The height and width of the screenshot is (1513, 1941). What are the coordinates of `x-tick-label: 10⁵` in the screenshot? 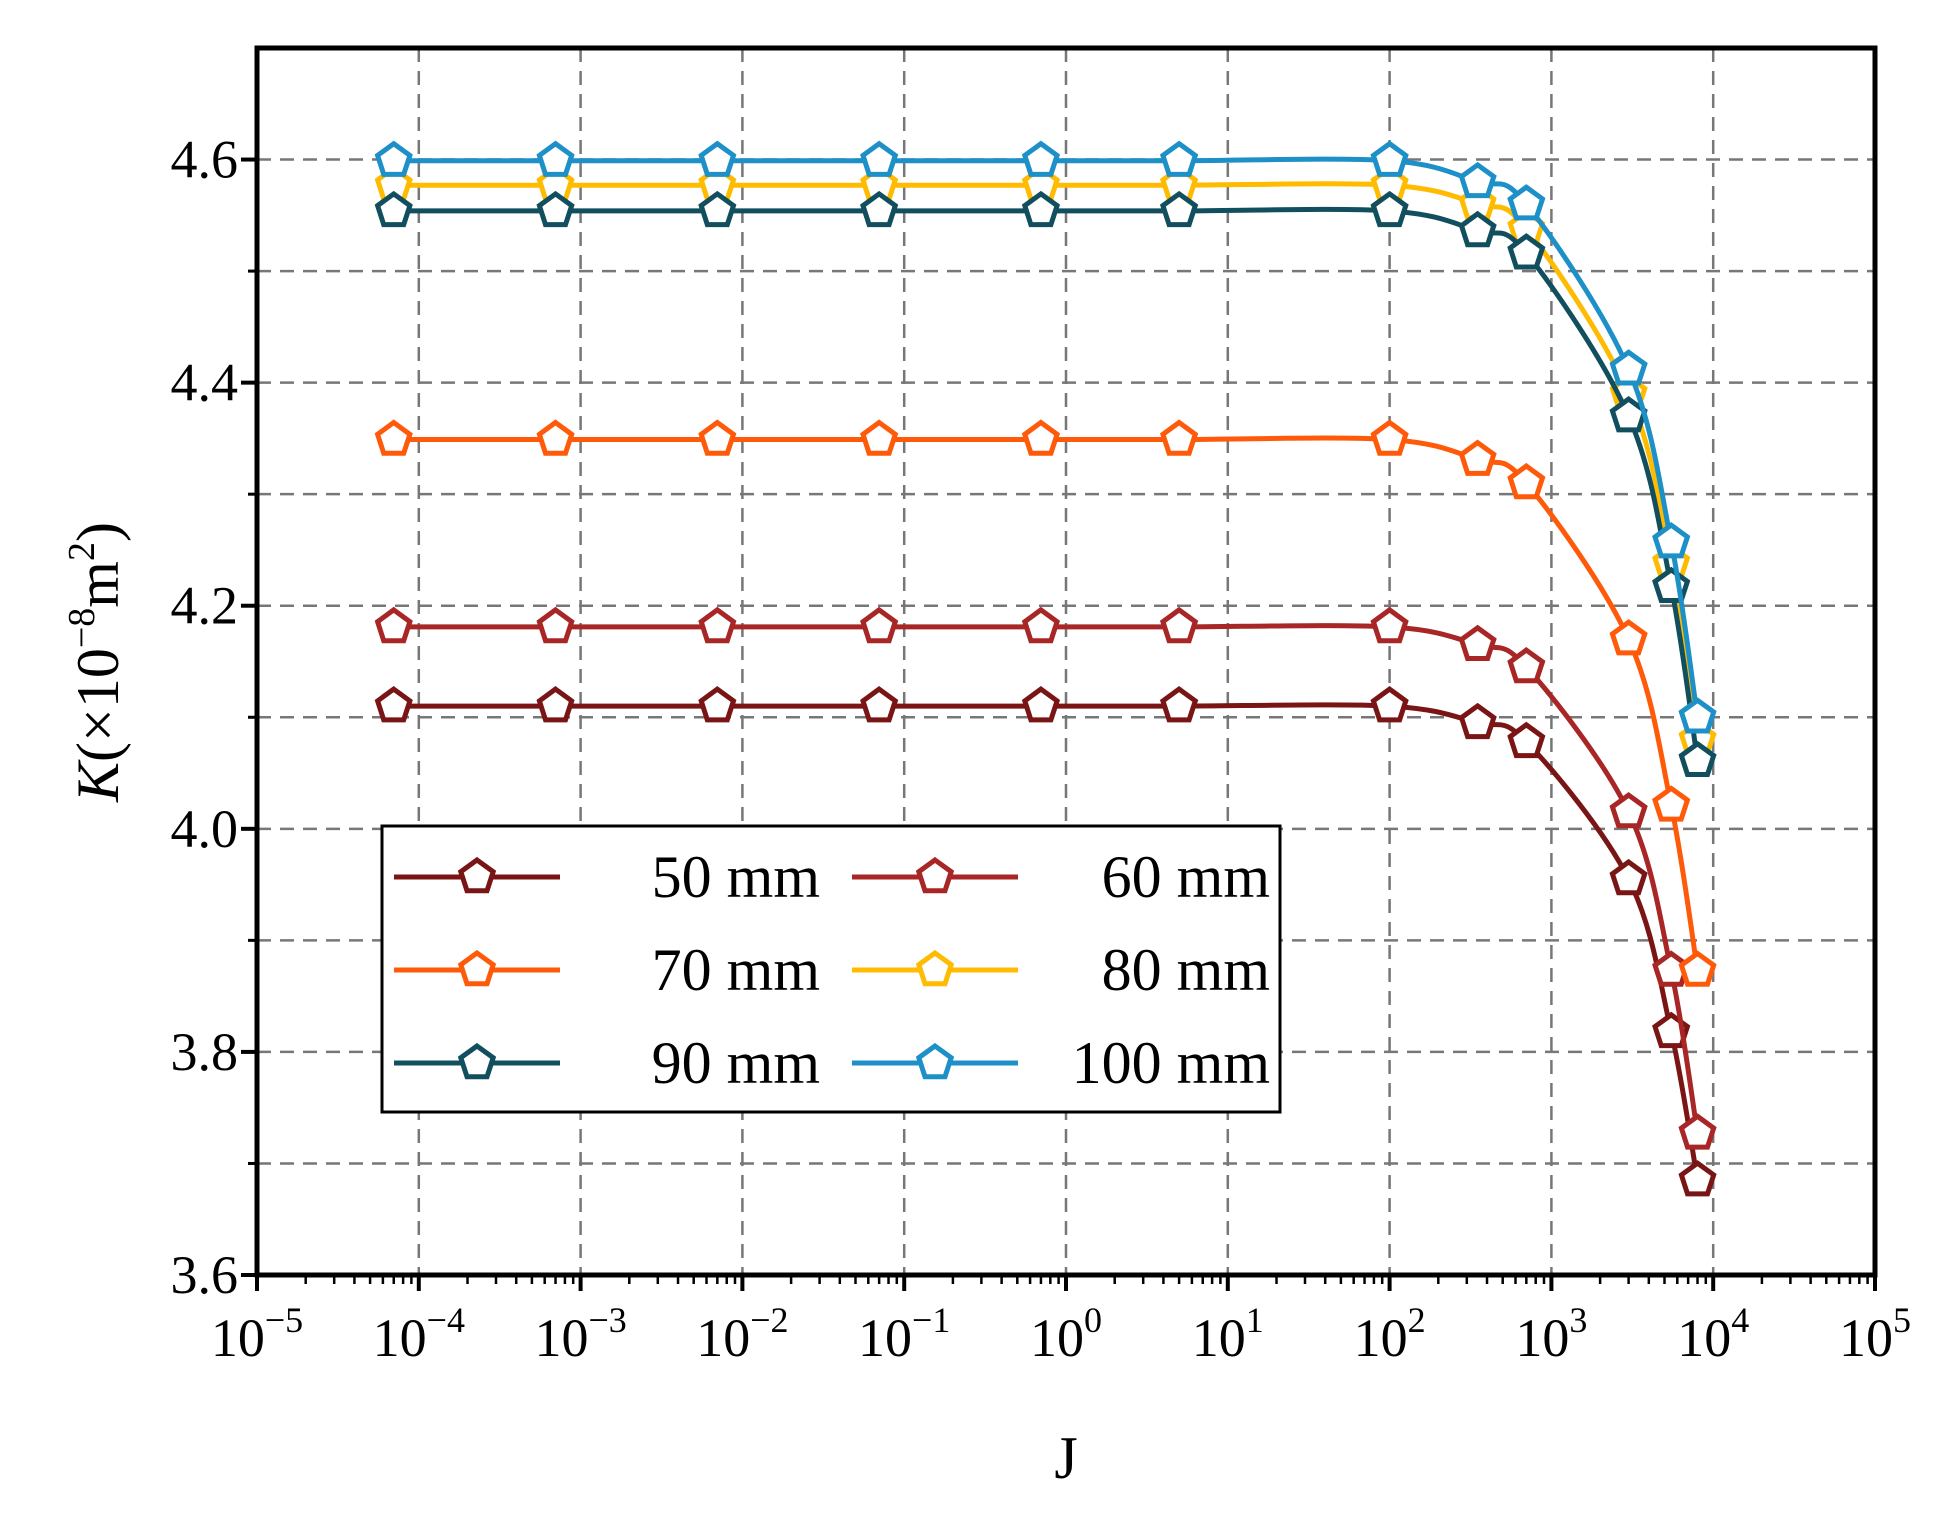 It's located at (1875, 1334).